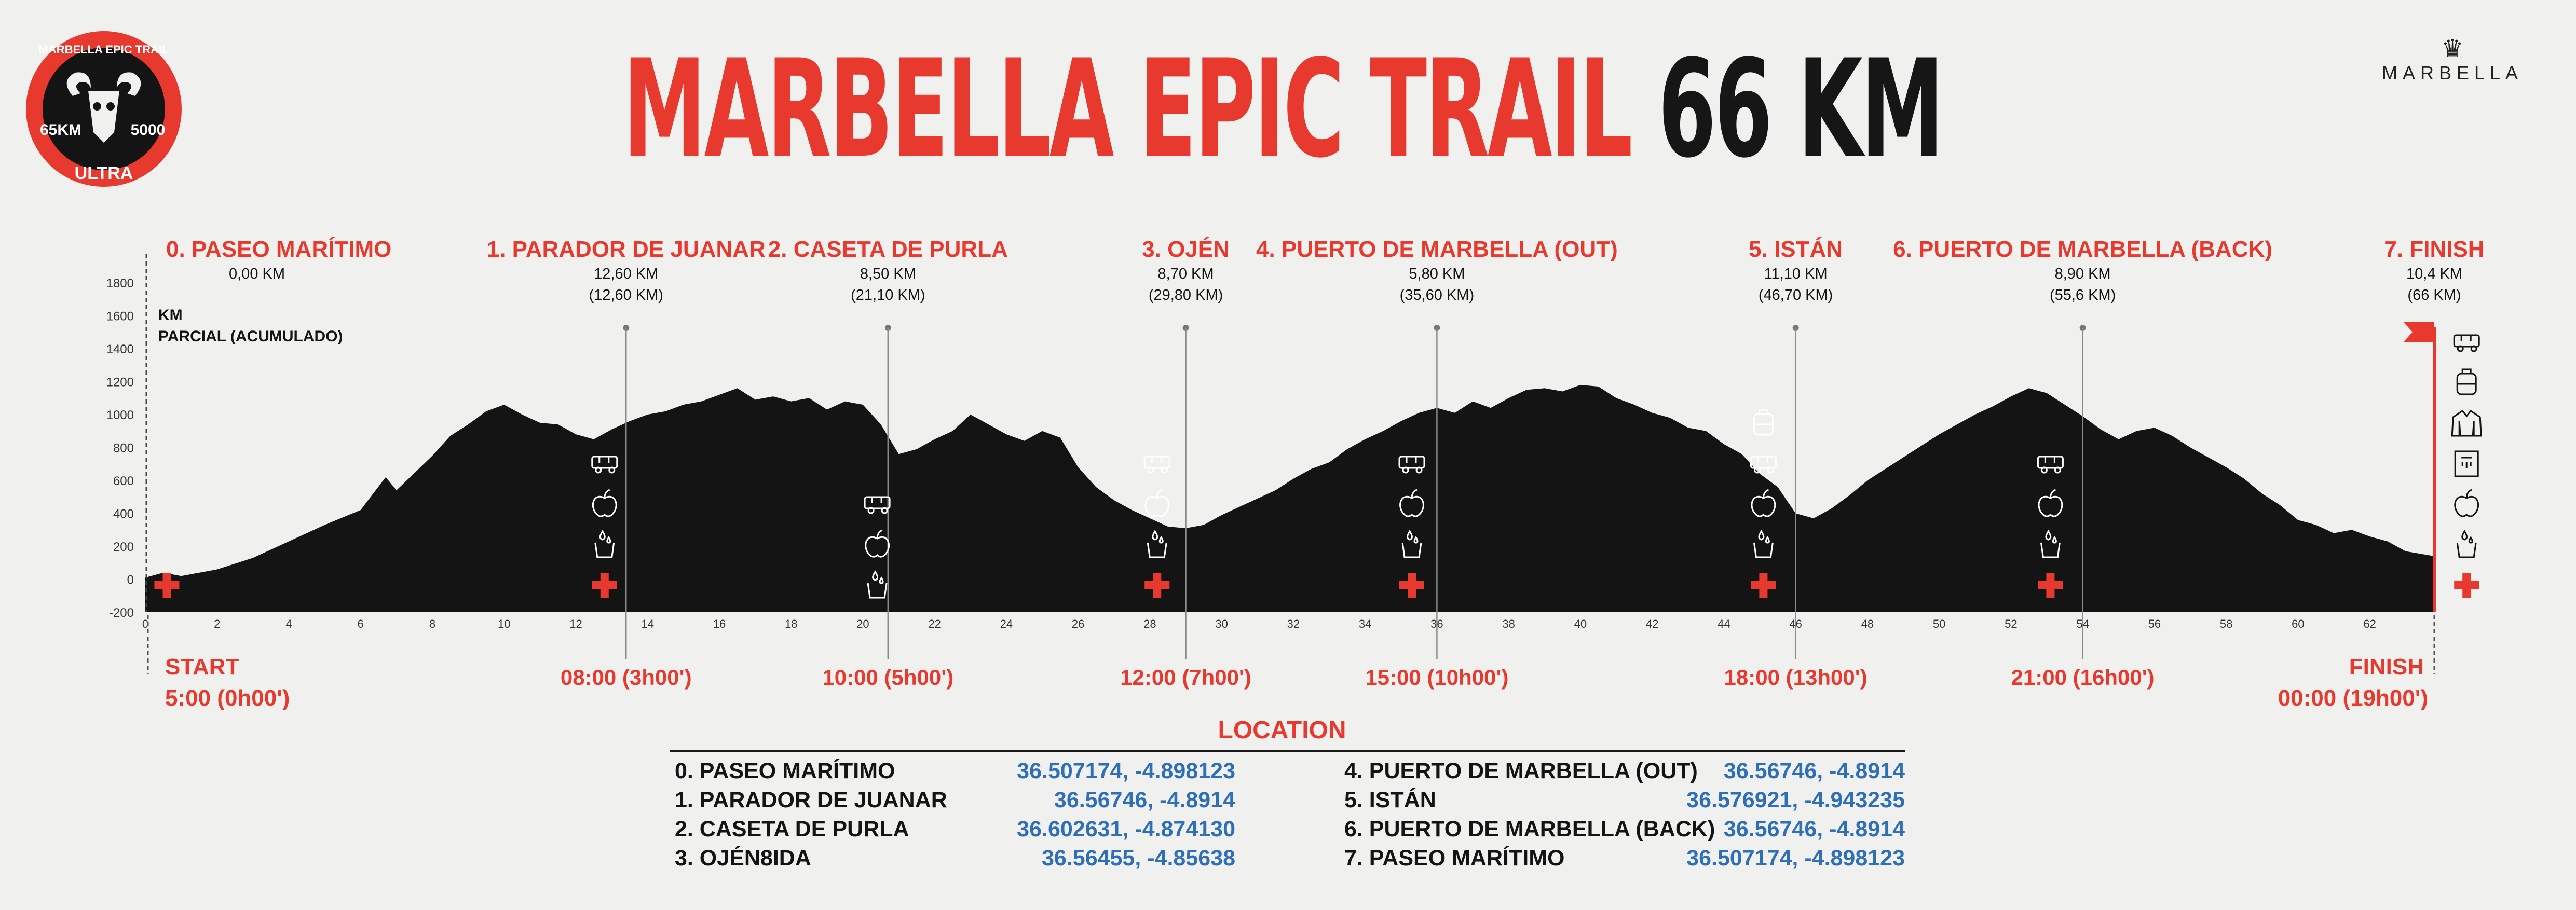  What do you see at coordinates (1796, 249) in the screenshot?
I see `checkpoint-name: 5. ISTÁN` at bounding box center [1796, 249].